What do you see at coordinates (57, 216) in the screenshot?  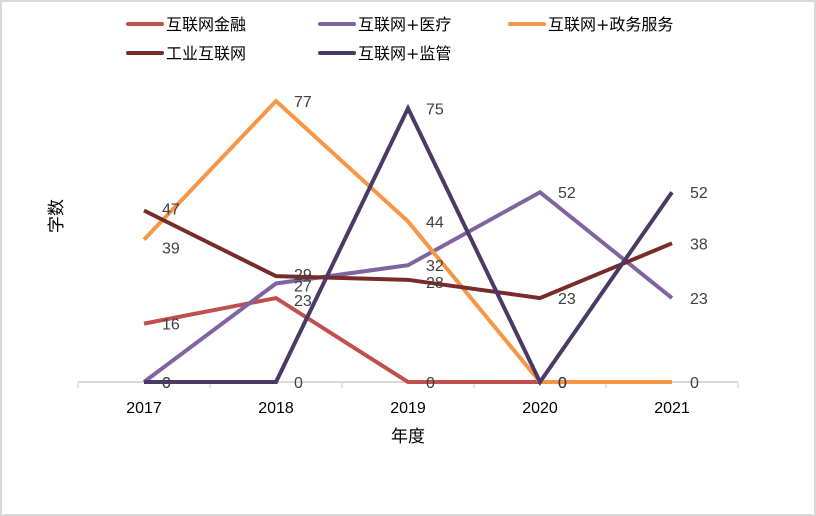 I see `y-axis-title: 字数` at bounding box center [57, 216].